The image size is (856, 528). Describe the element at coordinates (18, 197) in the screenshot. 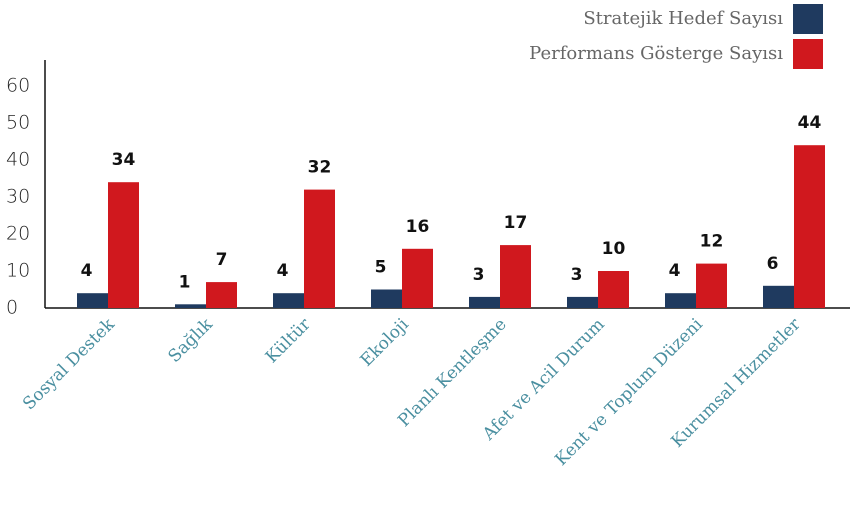

I see `y-tick-label: 30` at that location.